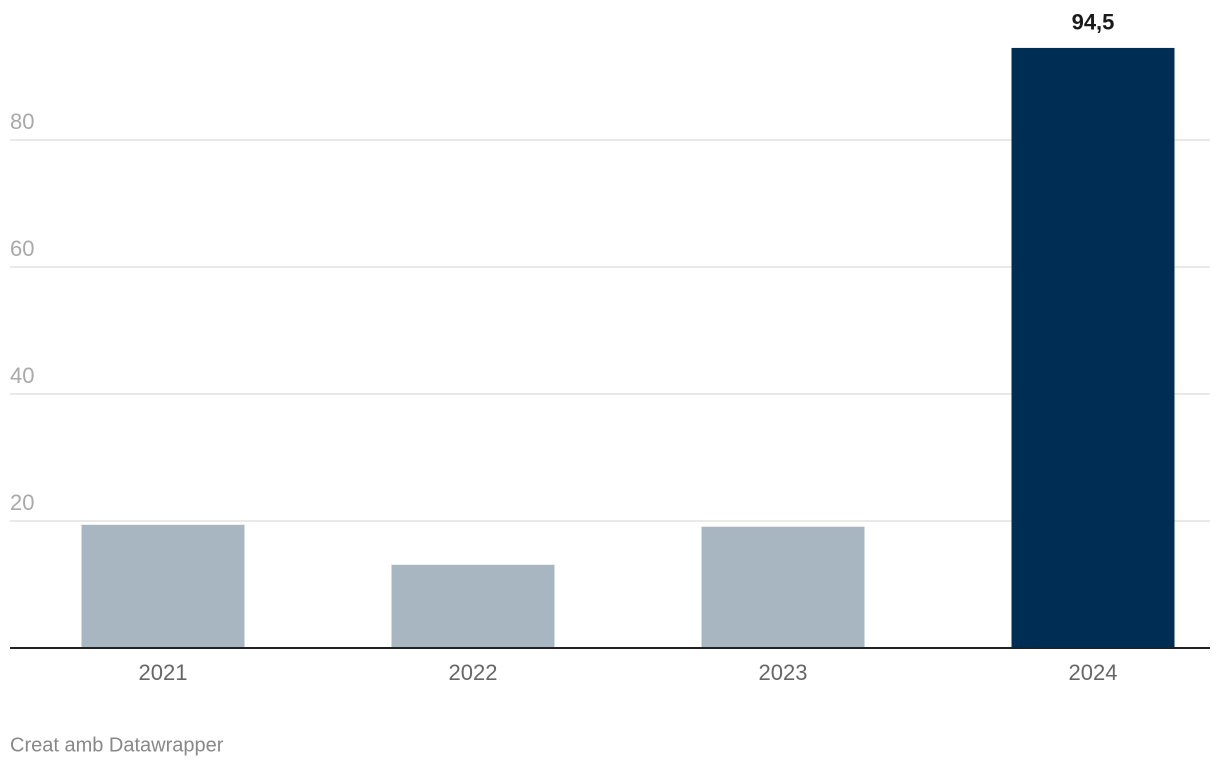  What do you see at coordinates (783, 672) in the screenshot?
I see `x-tick-label: 2023` at bounding box center [783, 672].